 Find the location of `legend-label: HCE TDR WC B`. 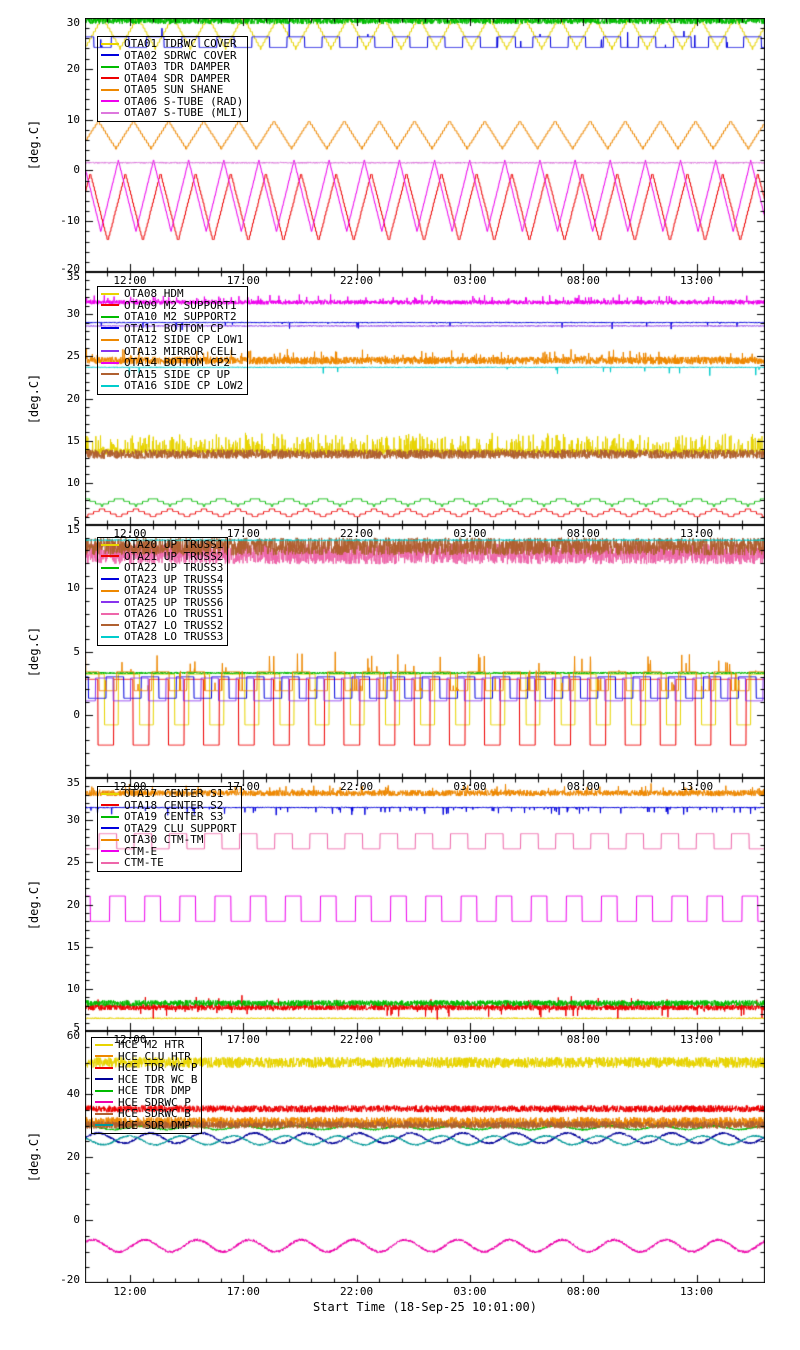

legend-label: HCE TDR WC B is located at coordinates (158, 1079).